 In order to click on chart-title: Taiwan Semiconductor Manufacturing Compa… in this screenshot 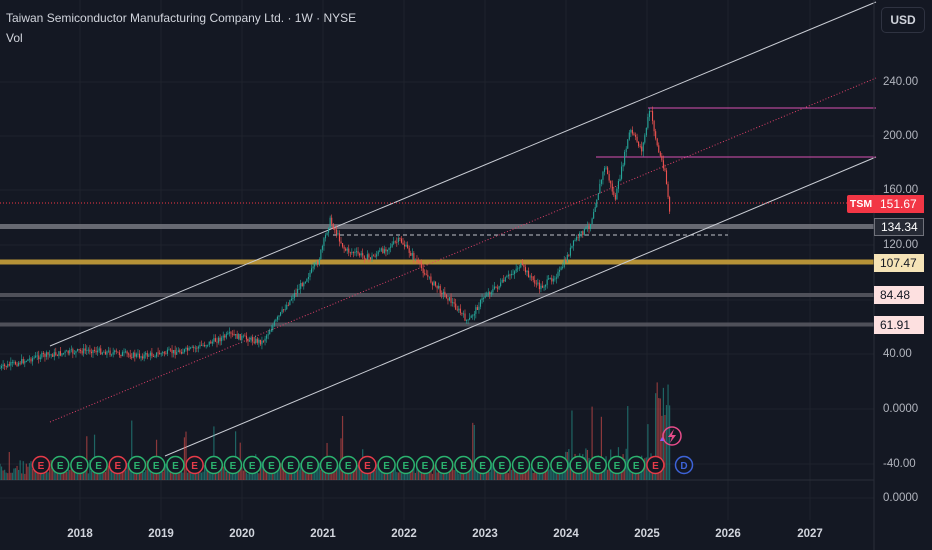, I will do `click(181, 18)`.